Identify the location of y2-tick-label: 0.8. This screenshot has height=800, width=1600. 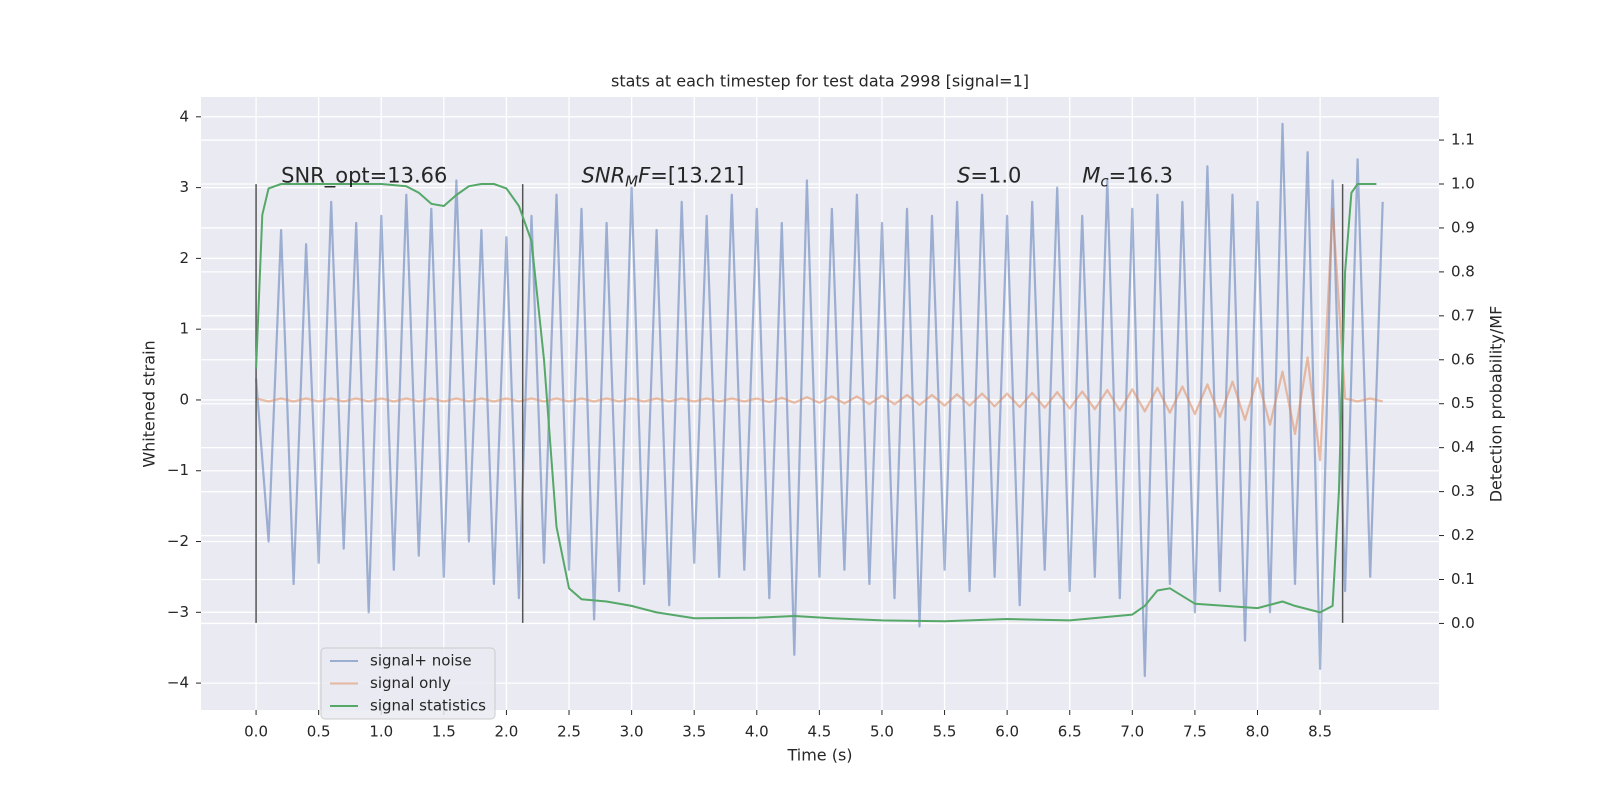
(1463, 271).